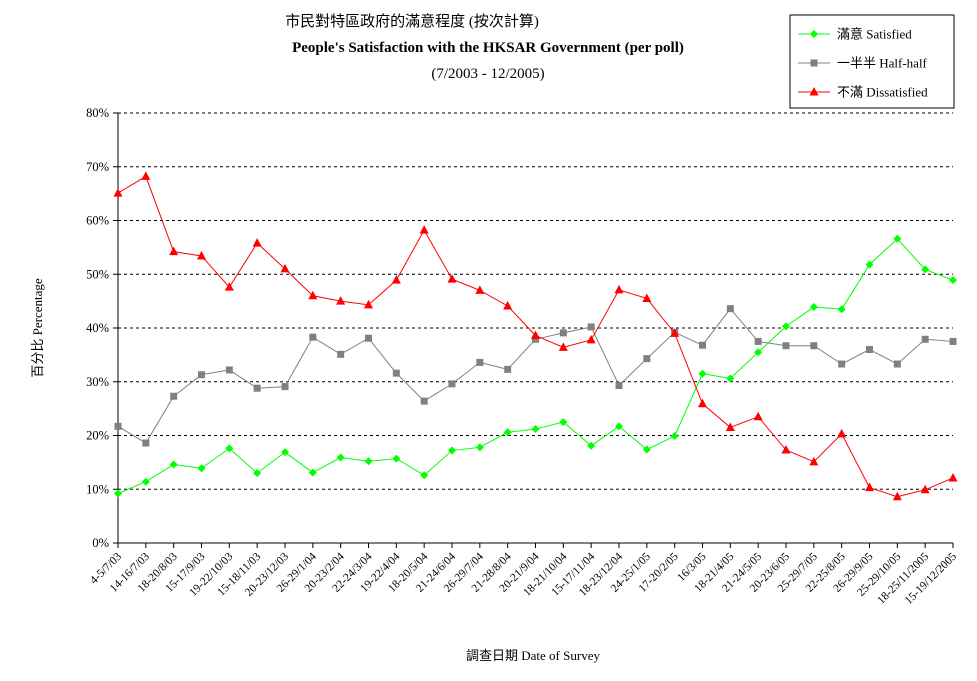 The width and height of the screenshot is (977, 681). I want to click on y-tick-label: 40%, so click(97, 328).